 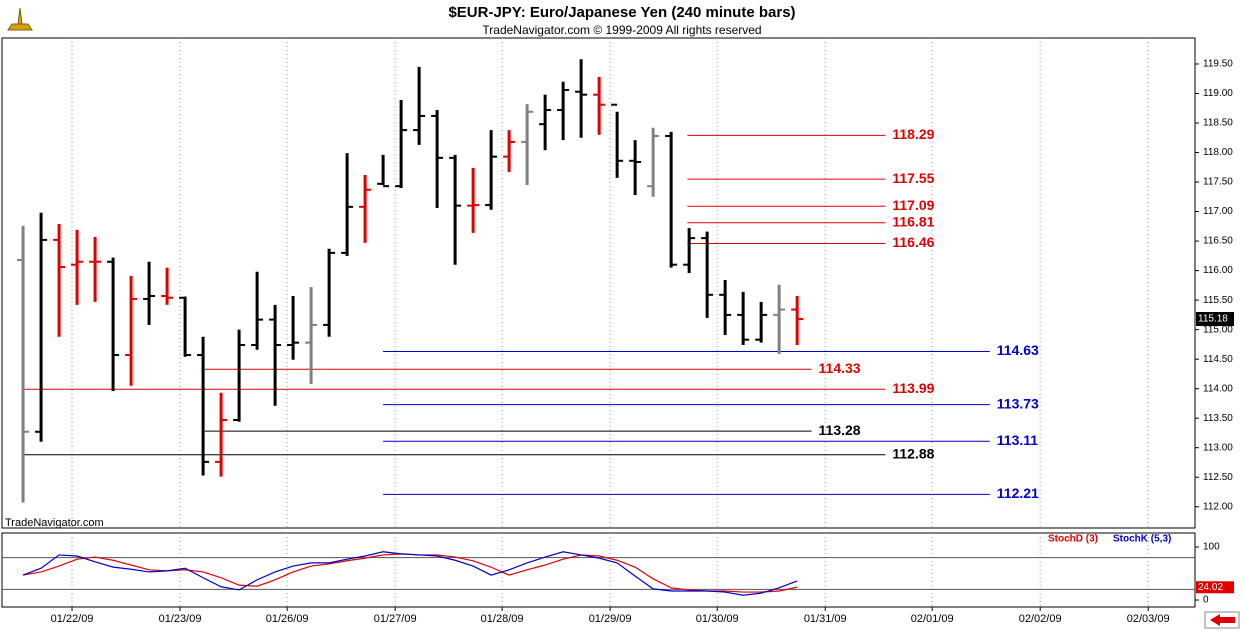 What do you see at coordinates (180, 619) in the screenshot?
I see `x-tick-label: 01/23/09` at bounding box center [180, 619].